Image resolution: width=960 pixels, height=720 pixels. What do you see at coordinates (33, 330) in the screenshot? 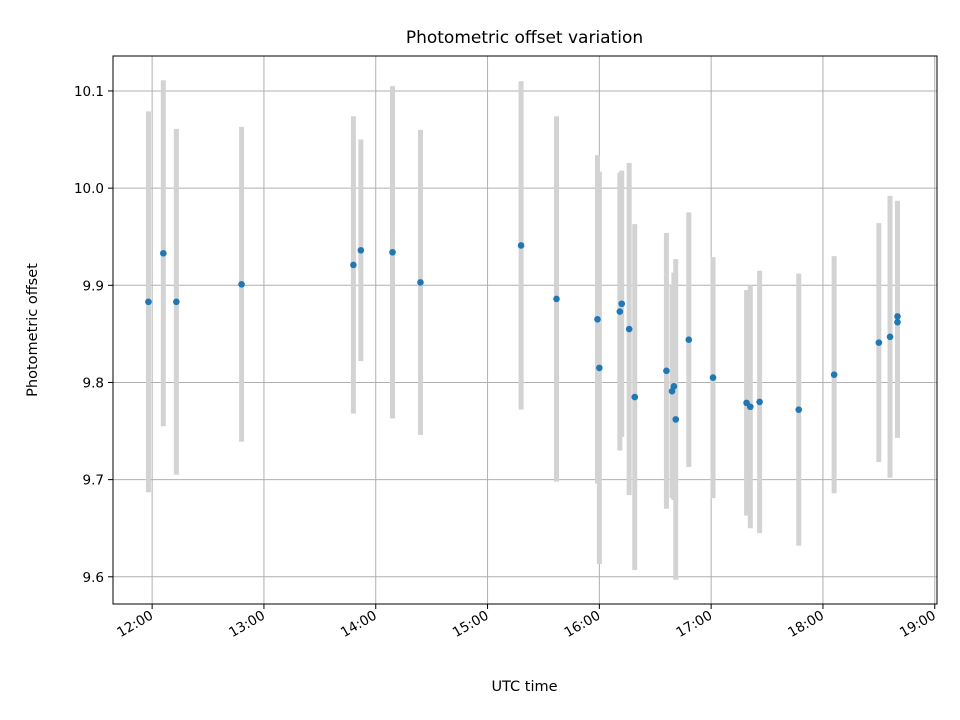
I see `y-axis-title: Photometric offset` at bounding box center [33, 330].